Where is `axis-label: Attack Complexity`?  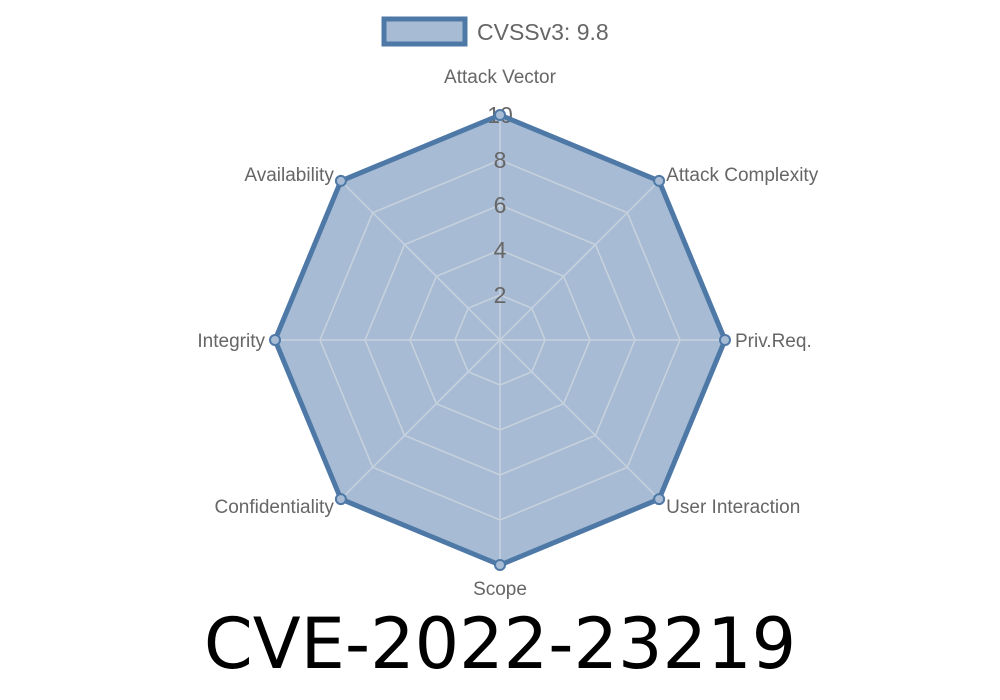 axis-label: Attack Complexity is located at coordinates (742, 175).